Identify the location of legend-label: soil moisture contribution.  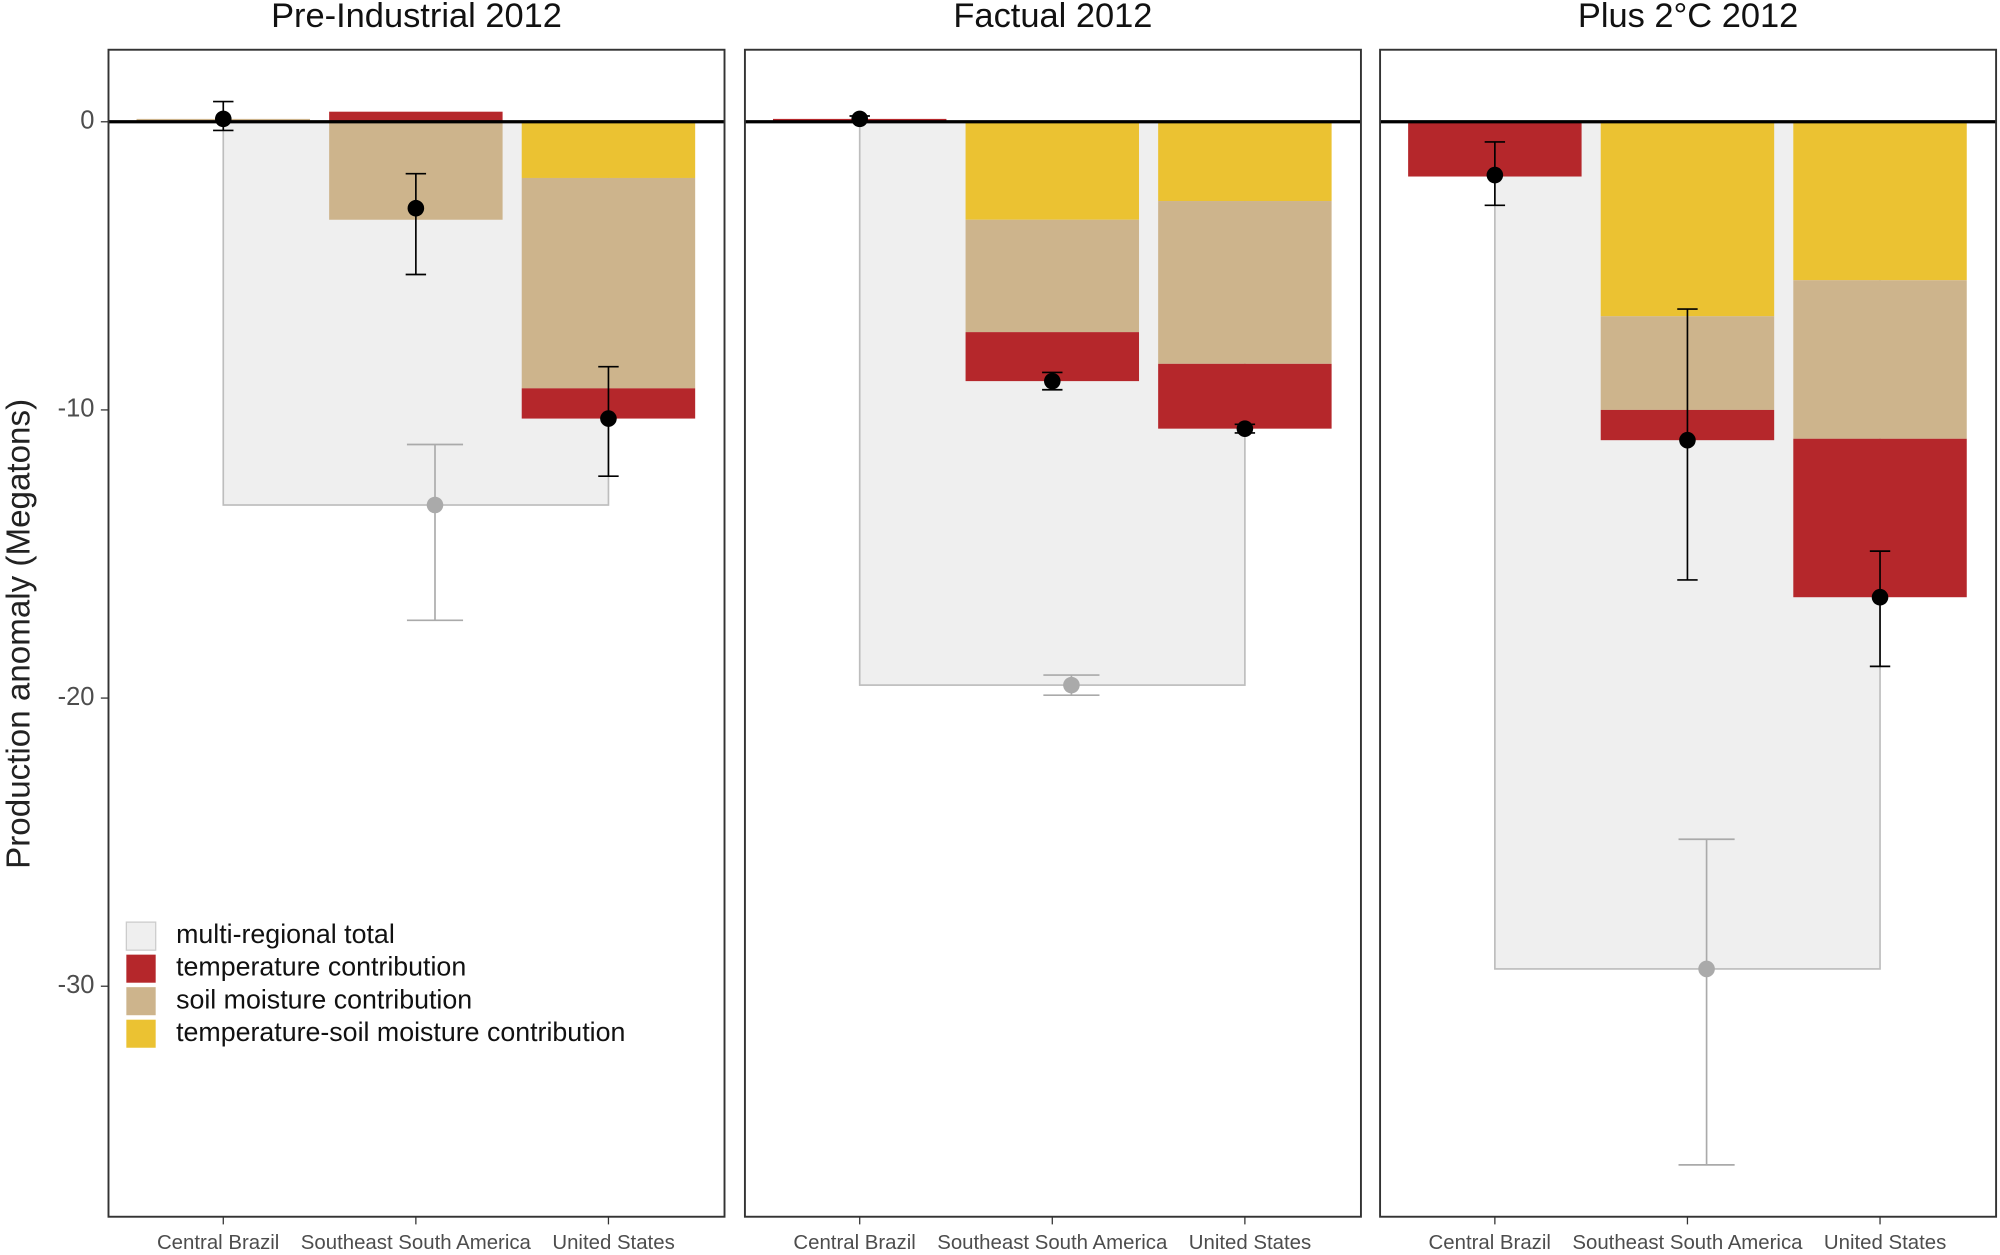
(324, 999).